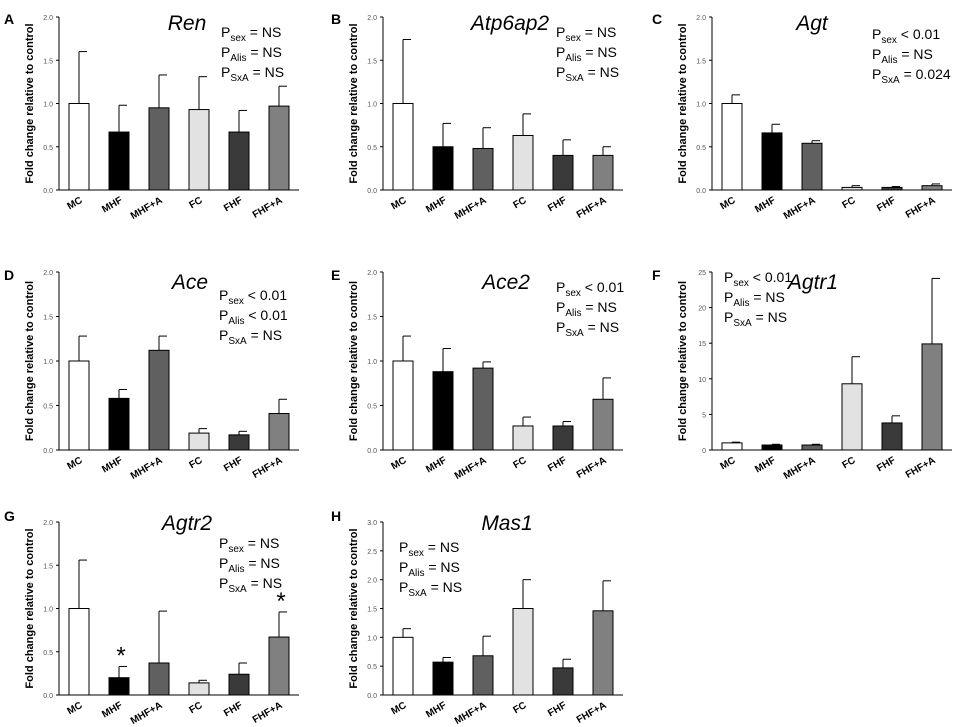 The image size is (964, 727). What do you see at coordinates (704, 451) in the screenshot?
I see `y-tick-label: 0` at bounding box center [704, 451].